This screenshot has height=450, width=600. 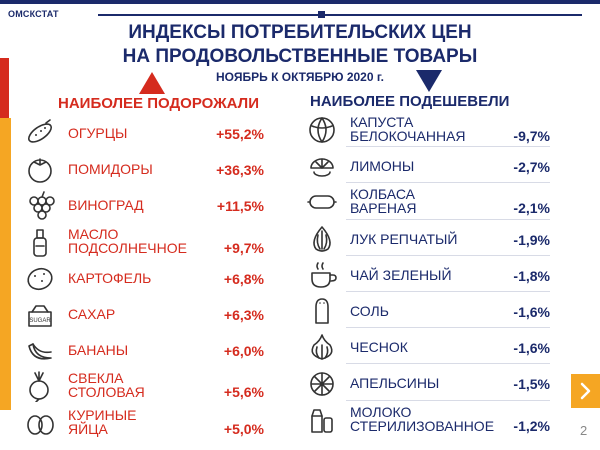 I want to click on item-name-line1: МАСЛО, so click(x=93, y=233).